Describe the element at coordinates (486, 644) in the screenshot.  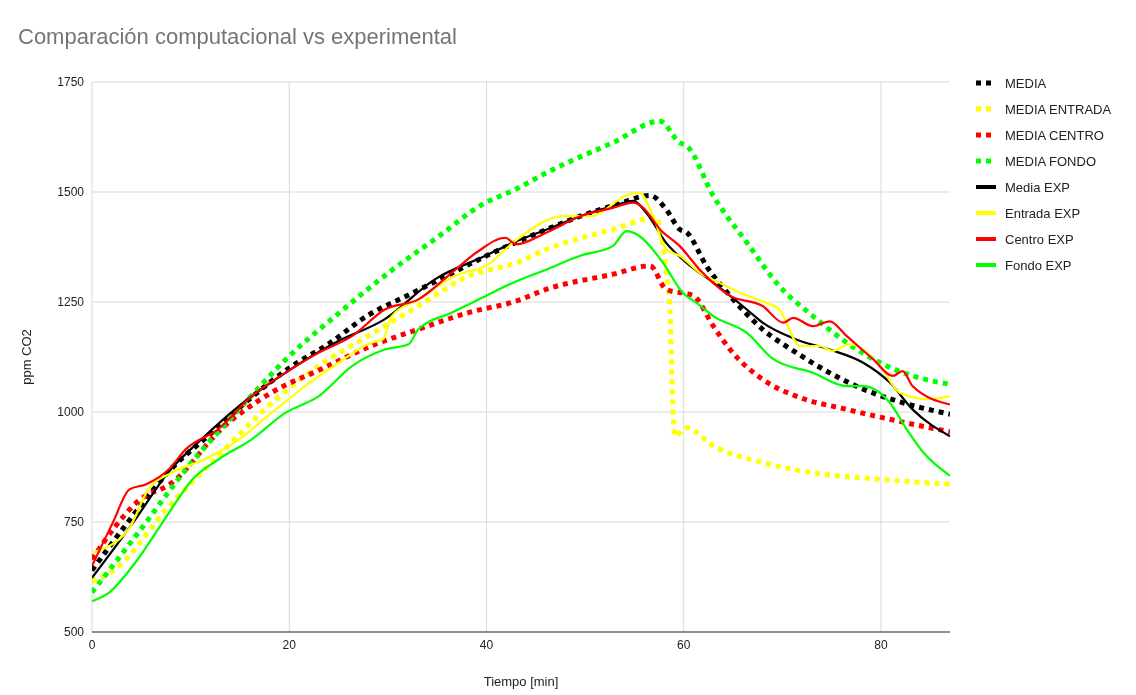
I see `x-tick-label: 40` at that location.